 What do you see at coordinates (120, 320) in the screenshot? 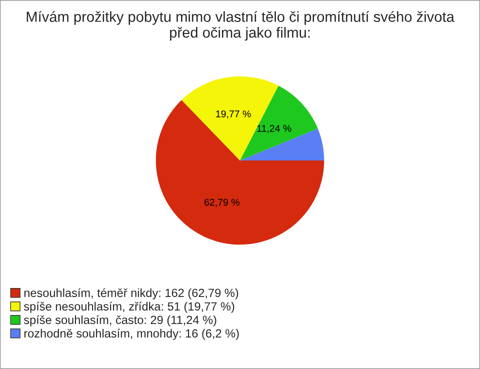
I see `legend-label: spíše souhlasím, často: 29 (11,24 %)` at bounding box center [120, 320].